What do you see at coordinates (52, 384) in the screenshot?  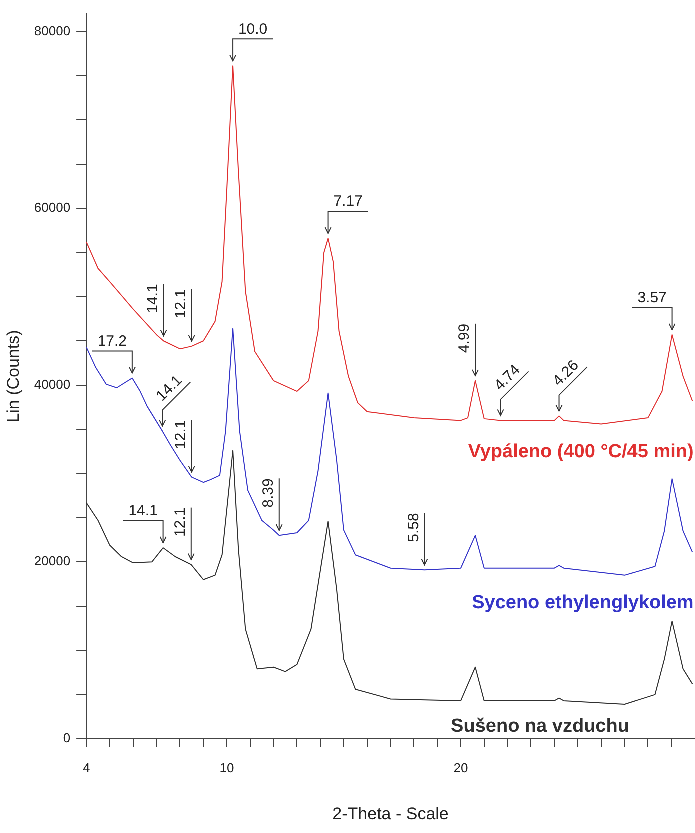 I see `y-tick-label: 40000` at bounding box center [52, 384].